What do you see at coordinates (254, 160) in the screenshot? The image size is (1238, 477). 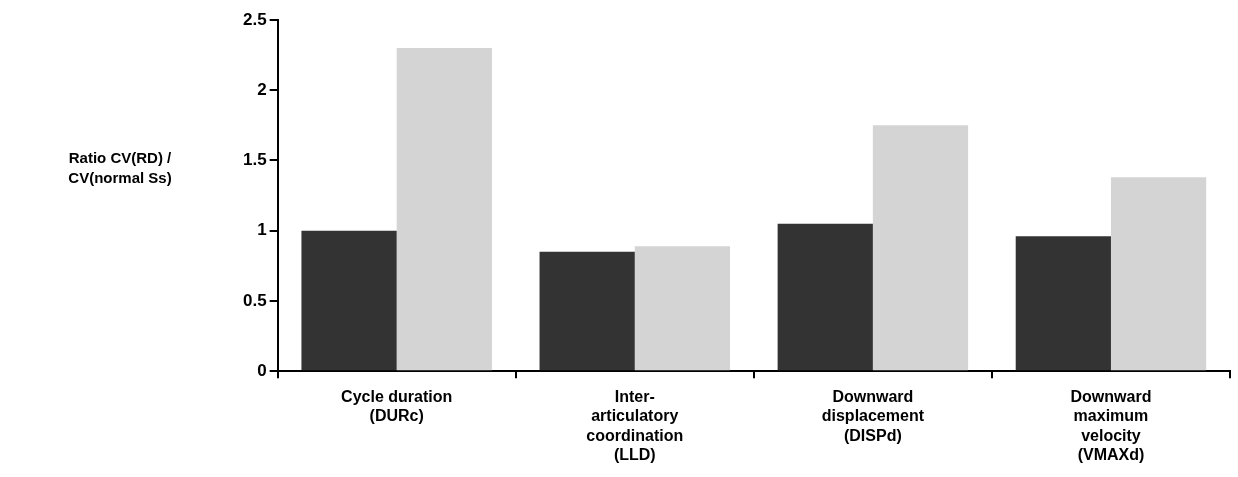 I see `y-tick-label: 1.5` at bounding box center [254, 160].